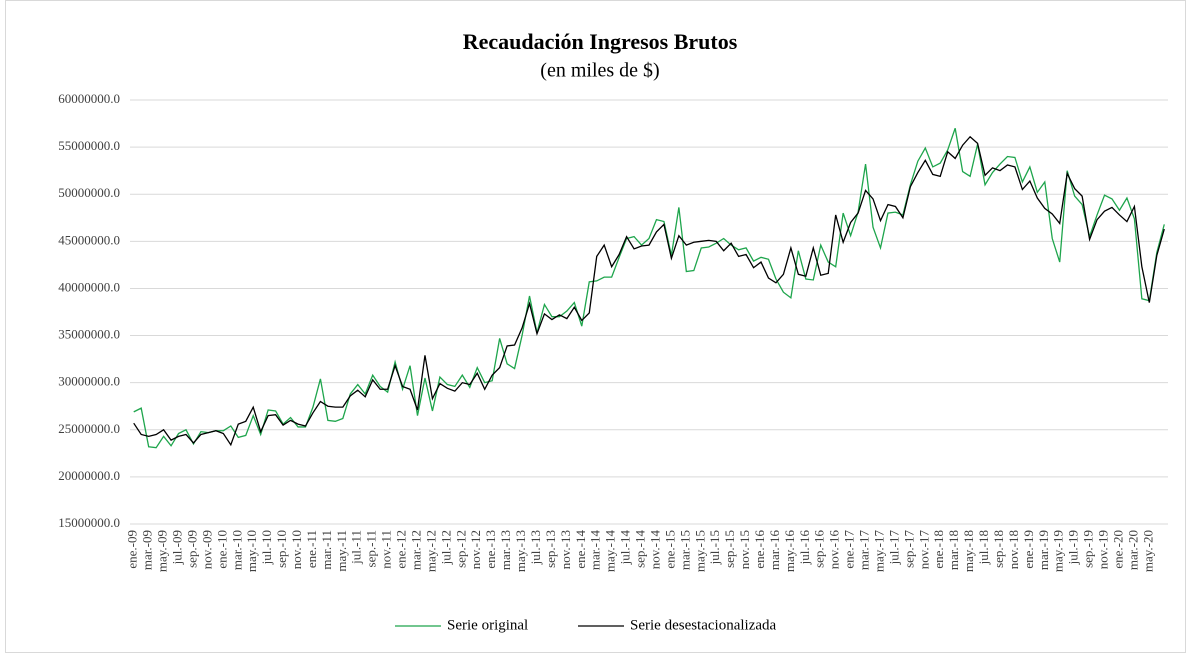  Describe the element at coordinates (296, 549) in the screenshot. I see `x-tick-label: nov.-10` at that location.